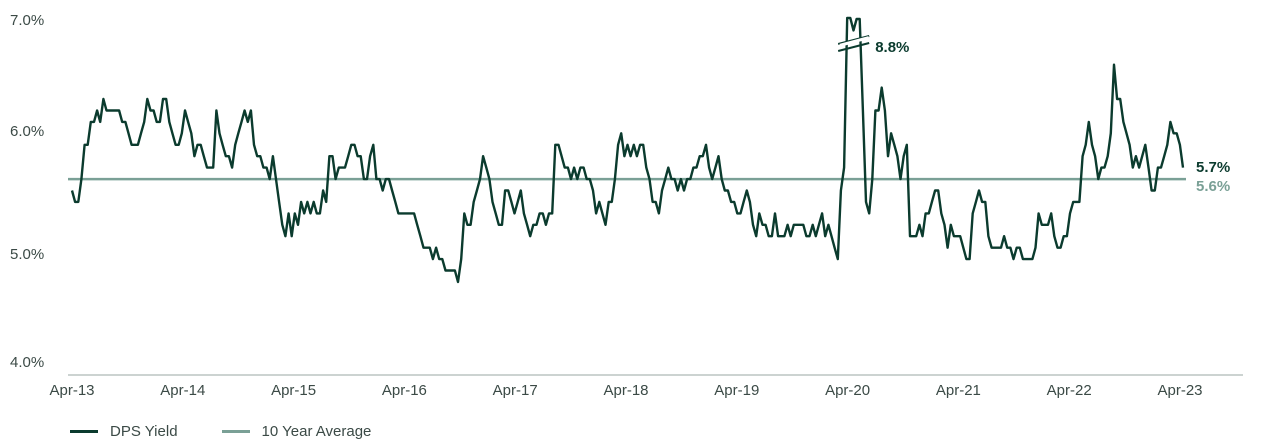  Describe the element at coordinates (27, 131) in the screenshot. I see `y-tick-label: 6.0%` at that location.